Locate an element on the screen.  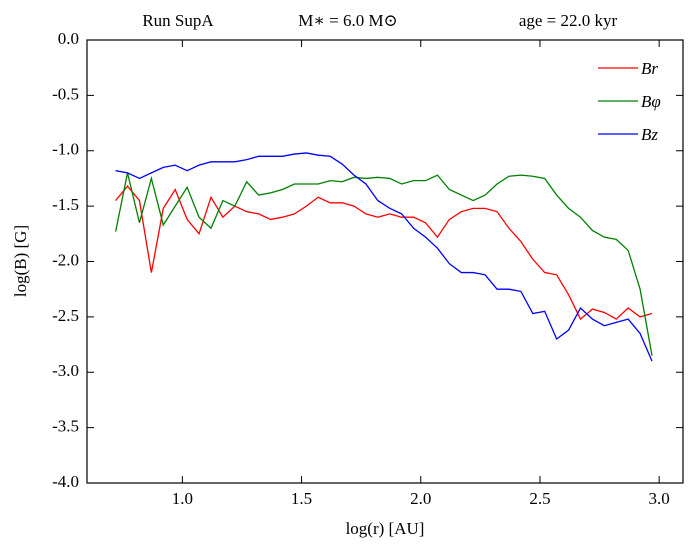
x-axis-label: log(r) [AU] is located at coordinates (385, 528).